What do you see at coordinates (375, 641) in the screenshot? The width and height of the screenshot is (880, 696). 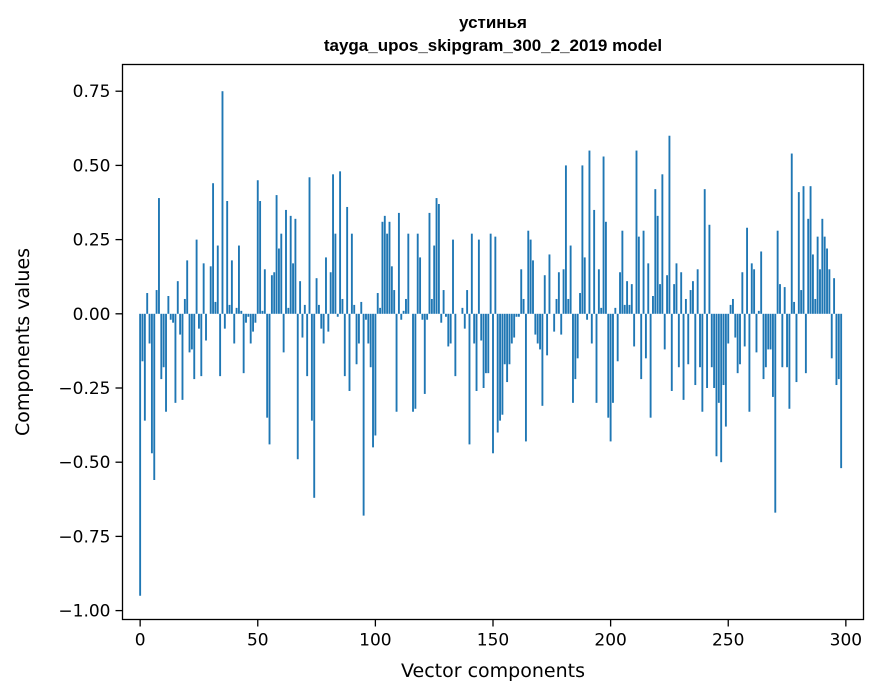 I see `x-tick-label: 100` at bounding box center [375, 641].